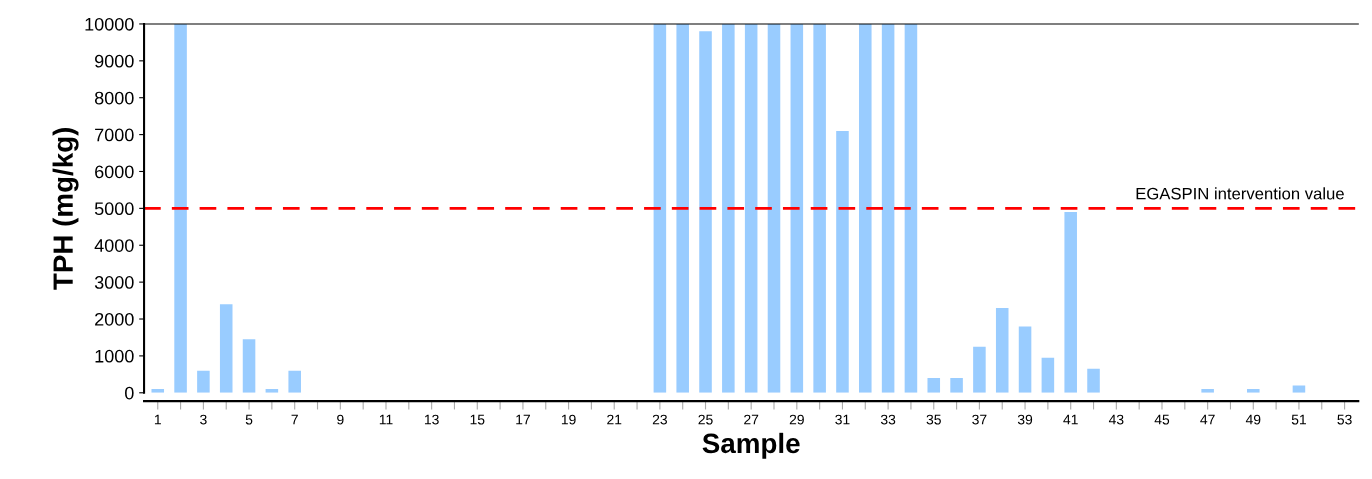 This screenshot has height=479, width=1372. I want to click on y-tick-label: 5000, so click(114, 209).